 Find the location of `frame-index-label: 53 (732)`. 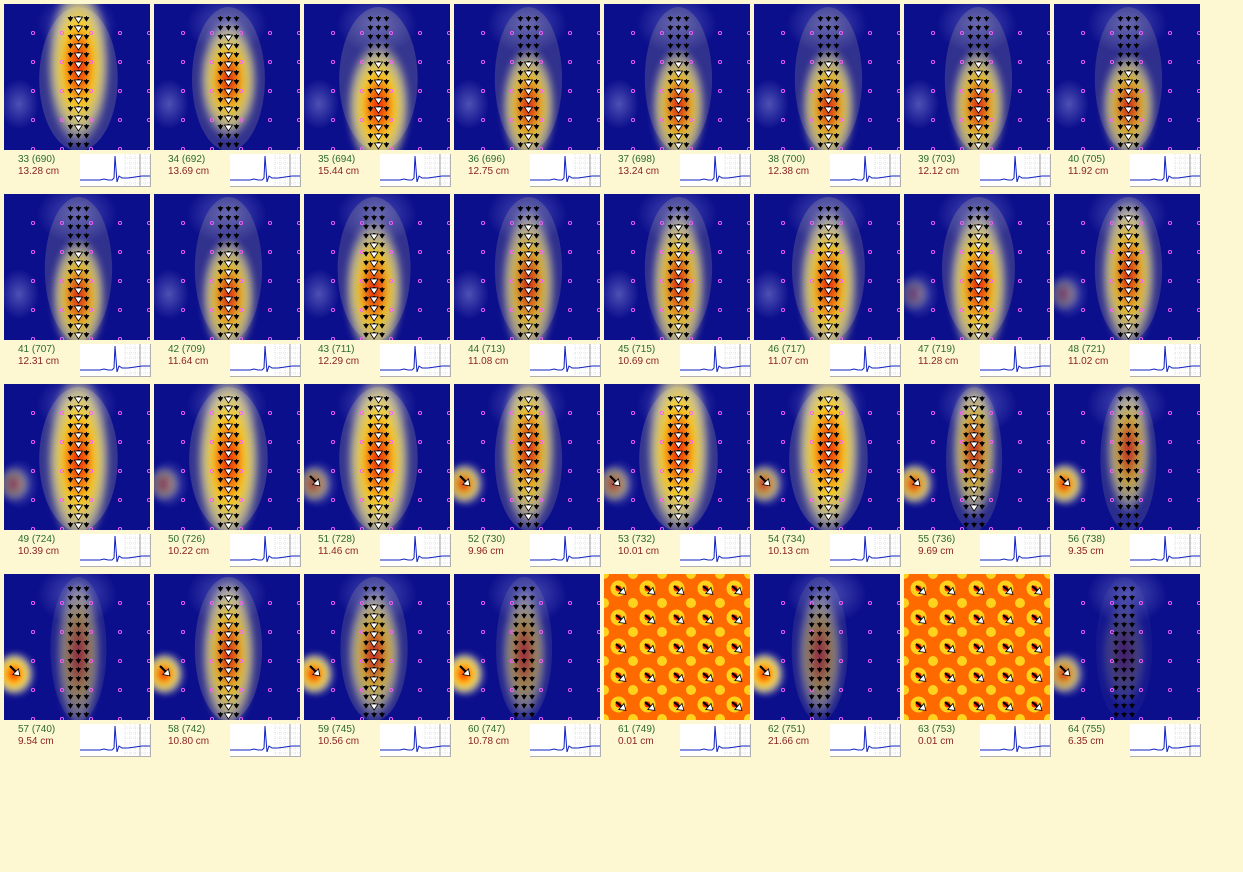

frame-index-label: 53 (732) is located at coordinates (637, 539).